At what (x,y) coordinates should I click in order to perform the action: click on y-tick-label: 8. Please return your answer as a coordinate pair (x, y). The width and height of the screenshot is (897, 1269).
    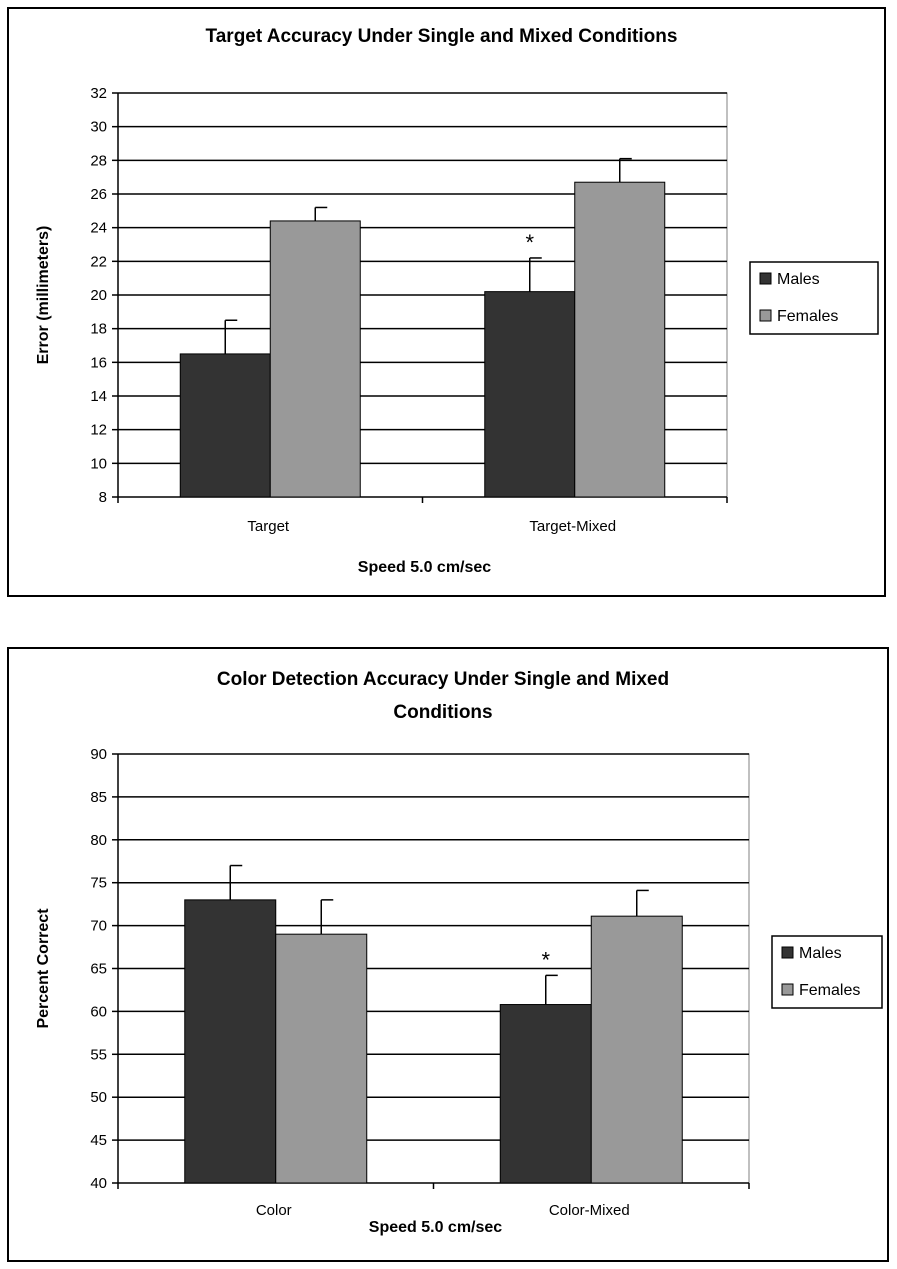
    Looking at the image, I should click on (103, 497).